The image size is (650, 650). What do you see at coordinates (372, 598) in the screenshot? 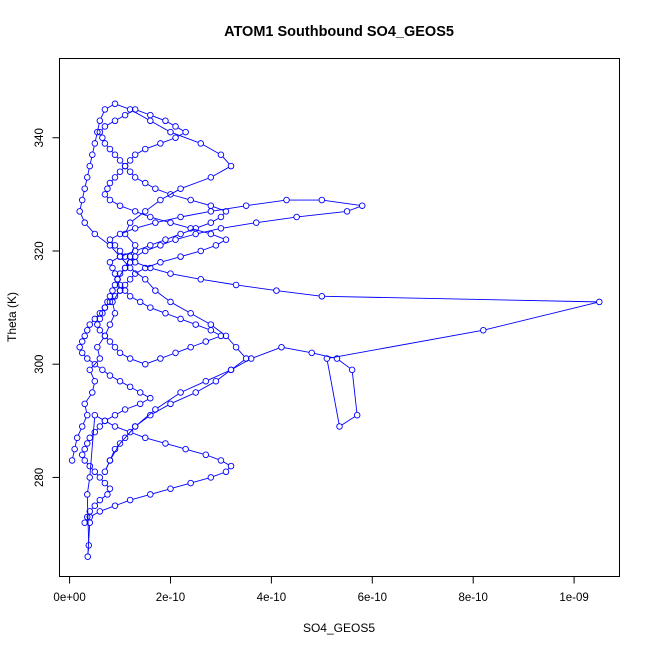
I see `x-tick-label: 6e-10` at bounding box center [372, 598].